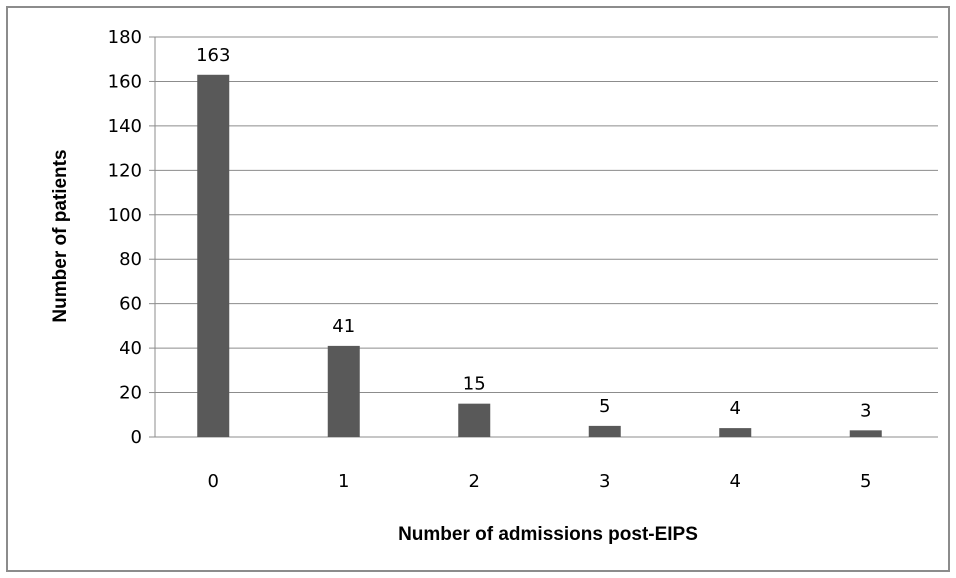 Image resolution: width=956 pixels, height=578 pixels. What do you see at coordinates (125, 126) in the screenshot?
I see `y-tick-label: 140` at bounding box center [125, 126].